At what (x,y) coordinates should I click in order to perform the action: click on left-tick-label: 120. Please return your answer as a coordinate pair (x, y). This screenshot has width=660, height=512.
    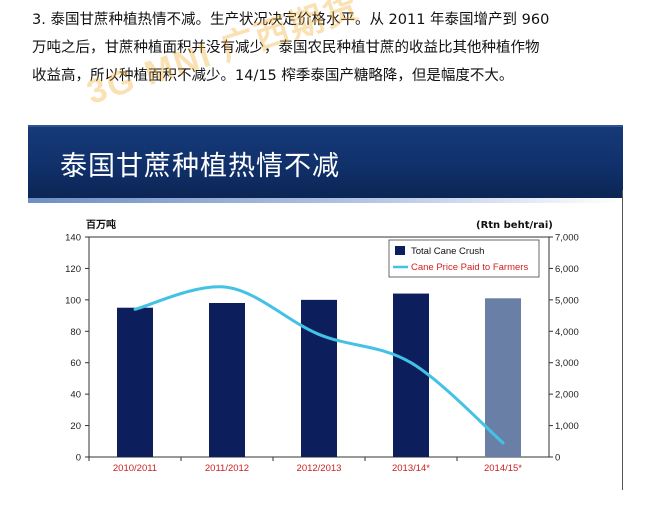
    Looking at the image, I should click on (73, 269).